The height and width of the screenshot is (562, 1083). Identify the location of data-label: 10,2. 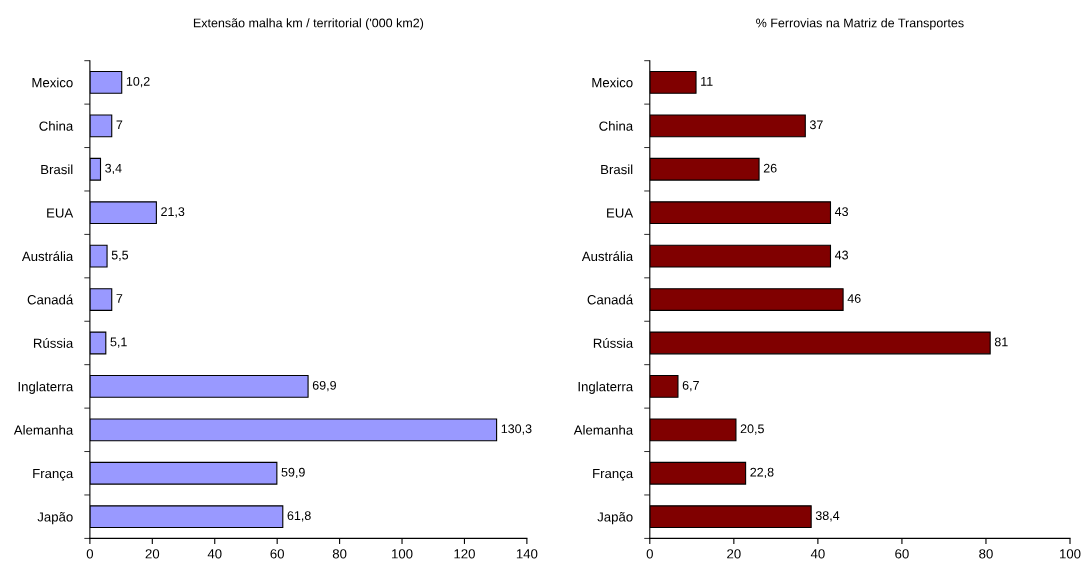
(138, 82).